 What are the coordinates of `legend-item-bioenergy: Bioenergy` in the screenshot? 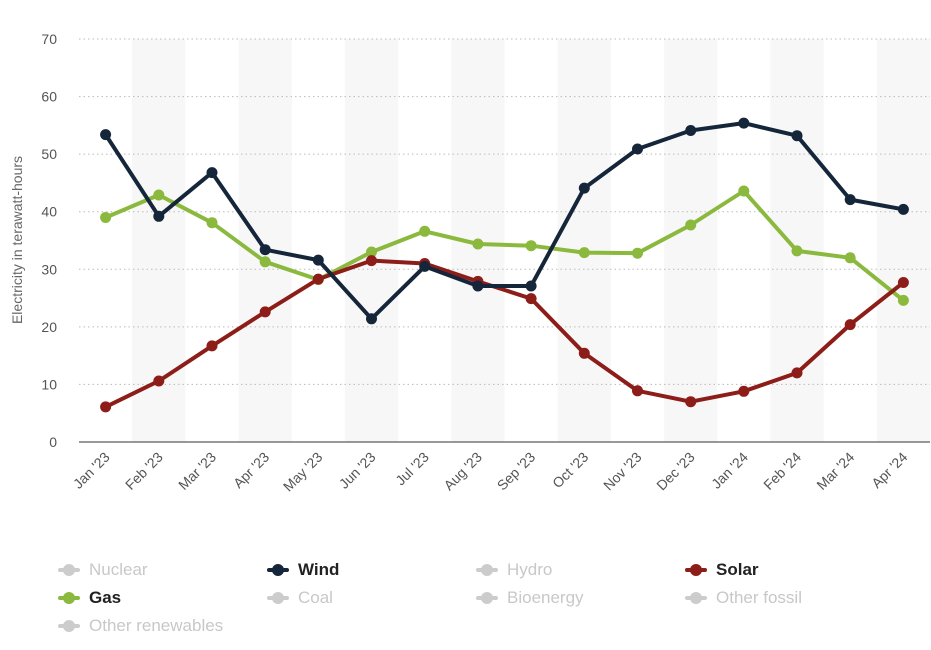 It's located at (580, 598).